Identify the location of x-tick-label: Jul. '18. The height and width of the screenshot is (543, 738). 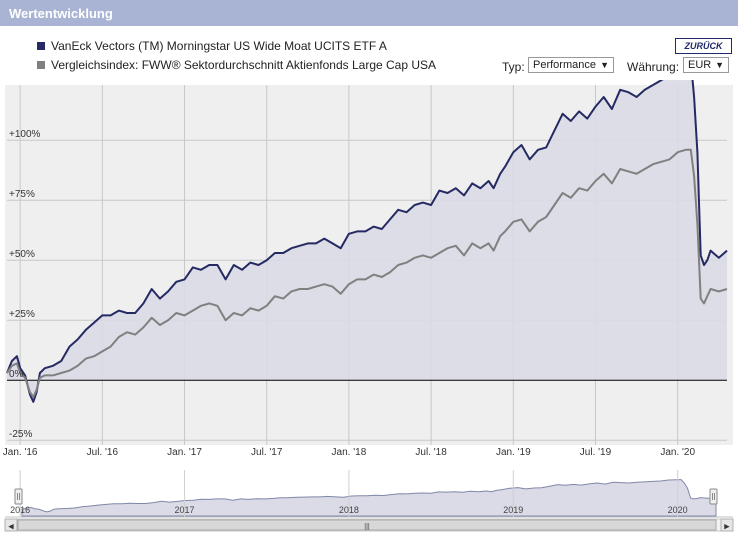
(431, 452).